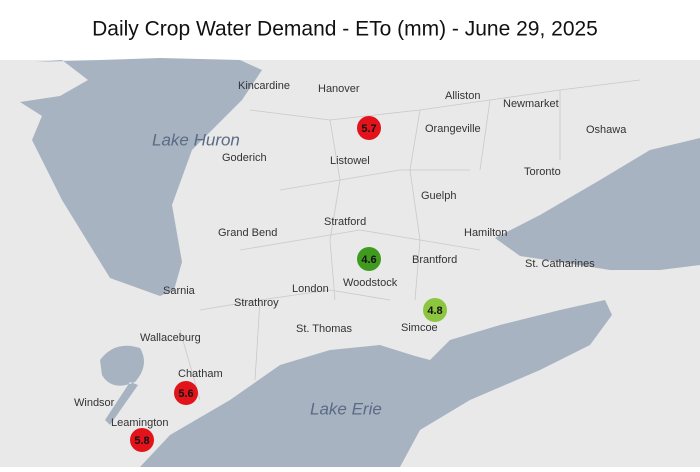 This screenshot has height=472, width=700. What do you see at coordinates (453, 129) in the screenshot?
I see `place-label: Orangeville` at bounding box center [453, 129].